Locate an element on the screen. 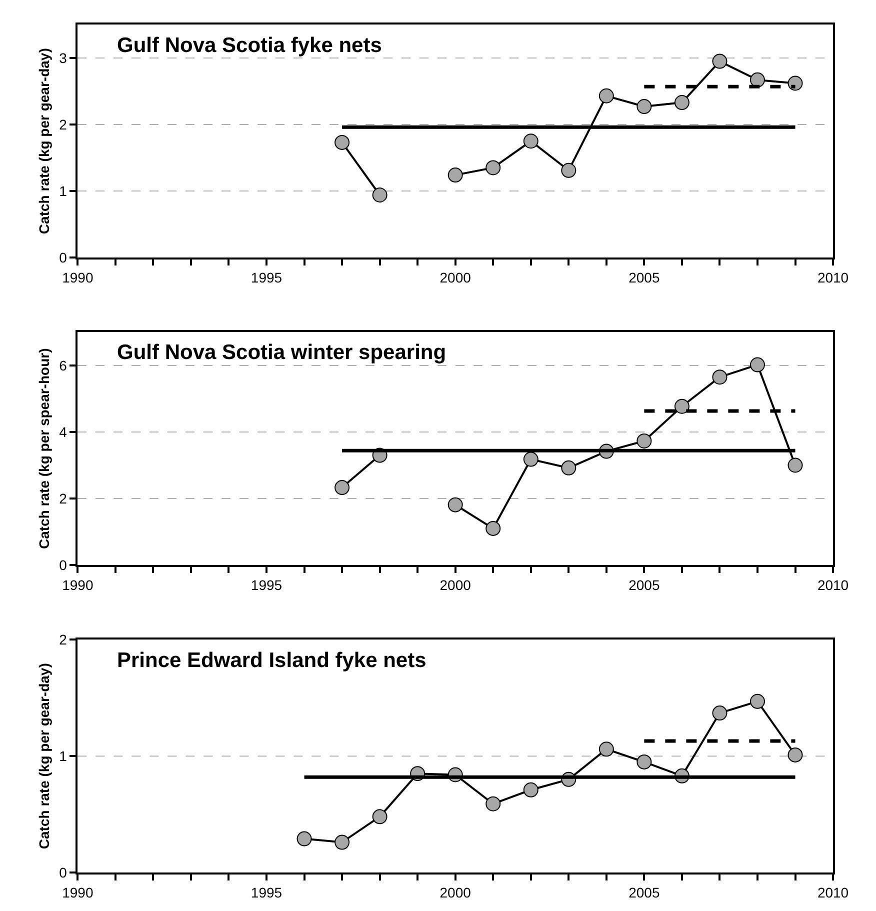 The width and height of the screenshot is (876, 911). y-tick-label: 4 is located at coordinates (63, 432).